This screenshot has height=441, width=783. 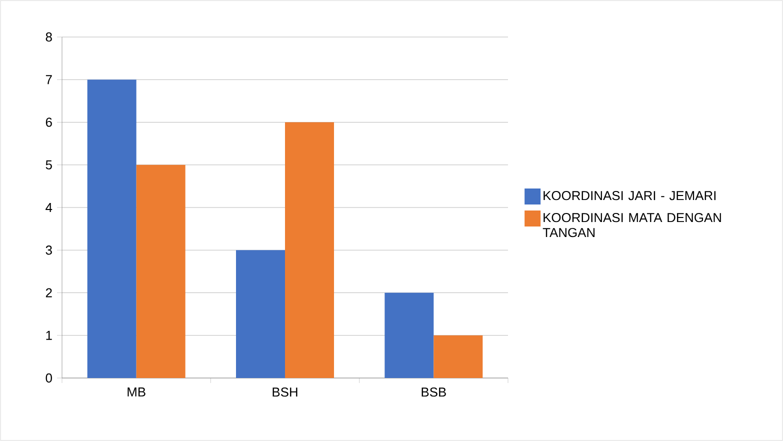 What do you see at coordinates (631, 225) in the screenshot?
I see `legend-label: KOORDINASI MATA DENGAN TANGAN` at bounding box center [631, 225].